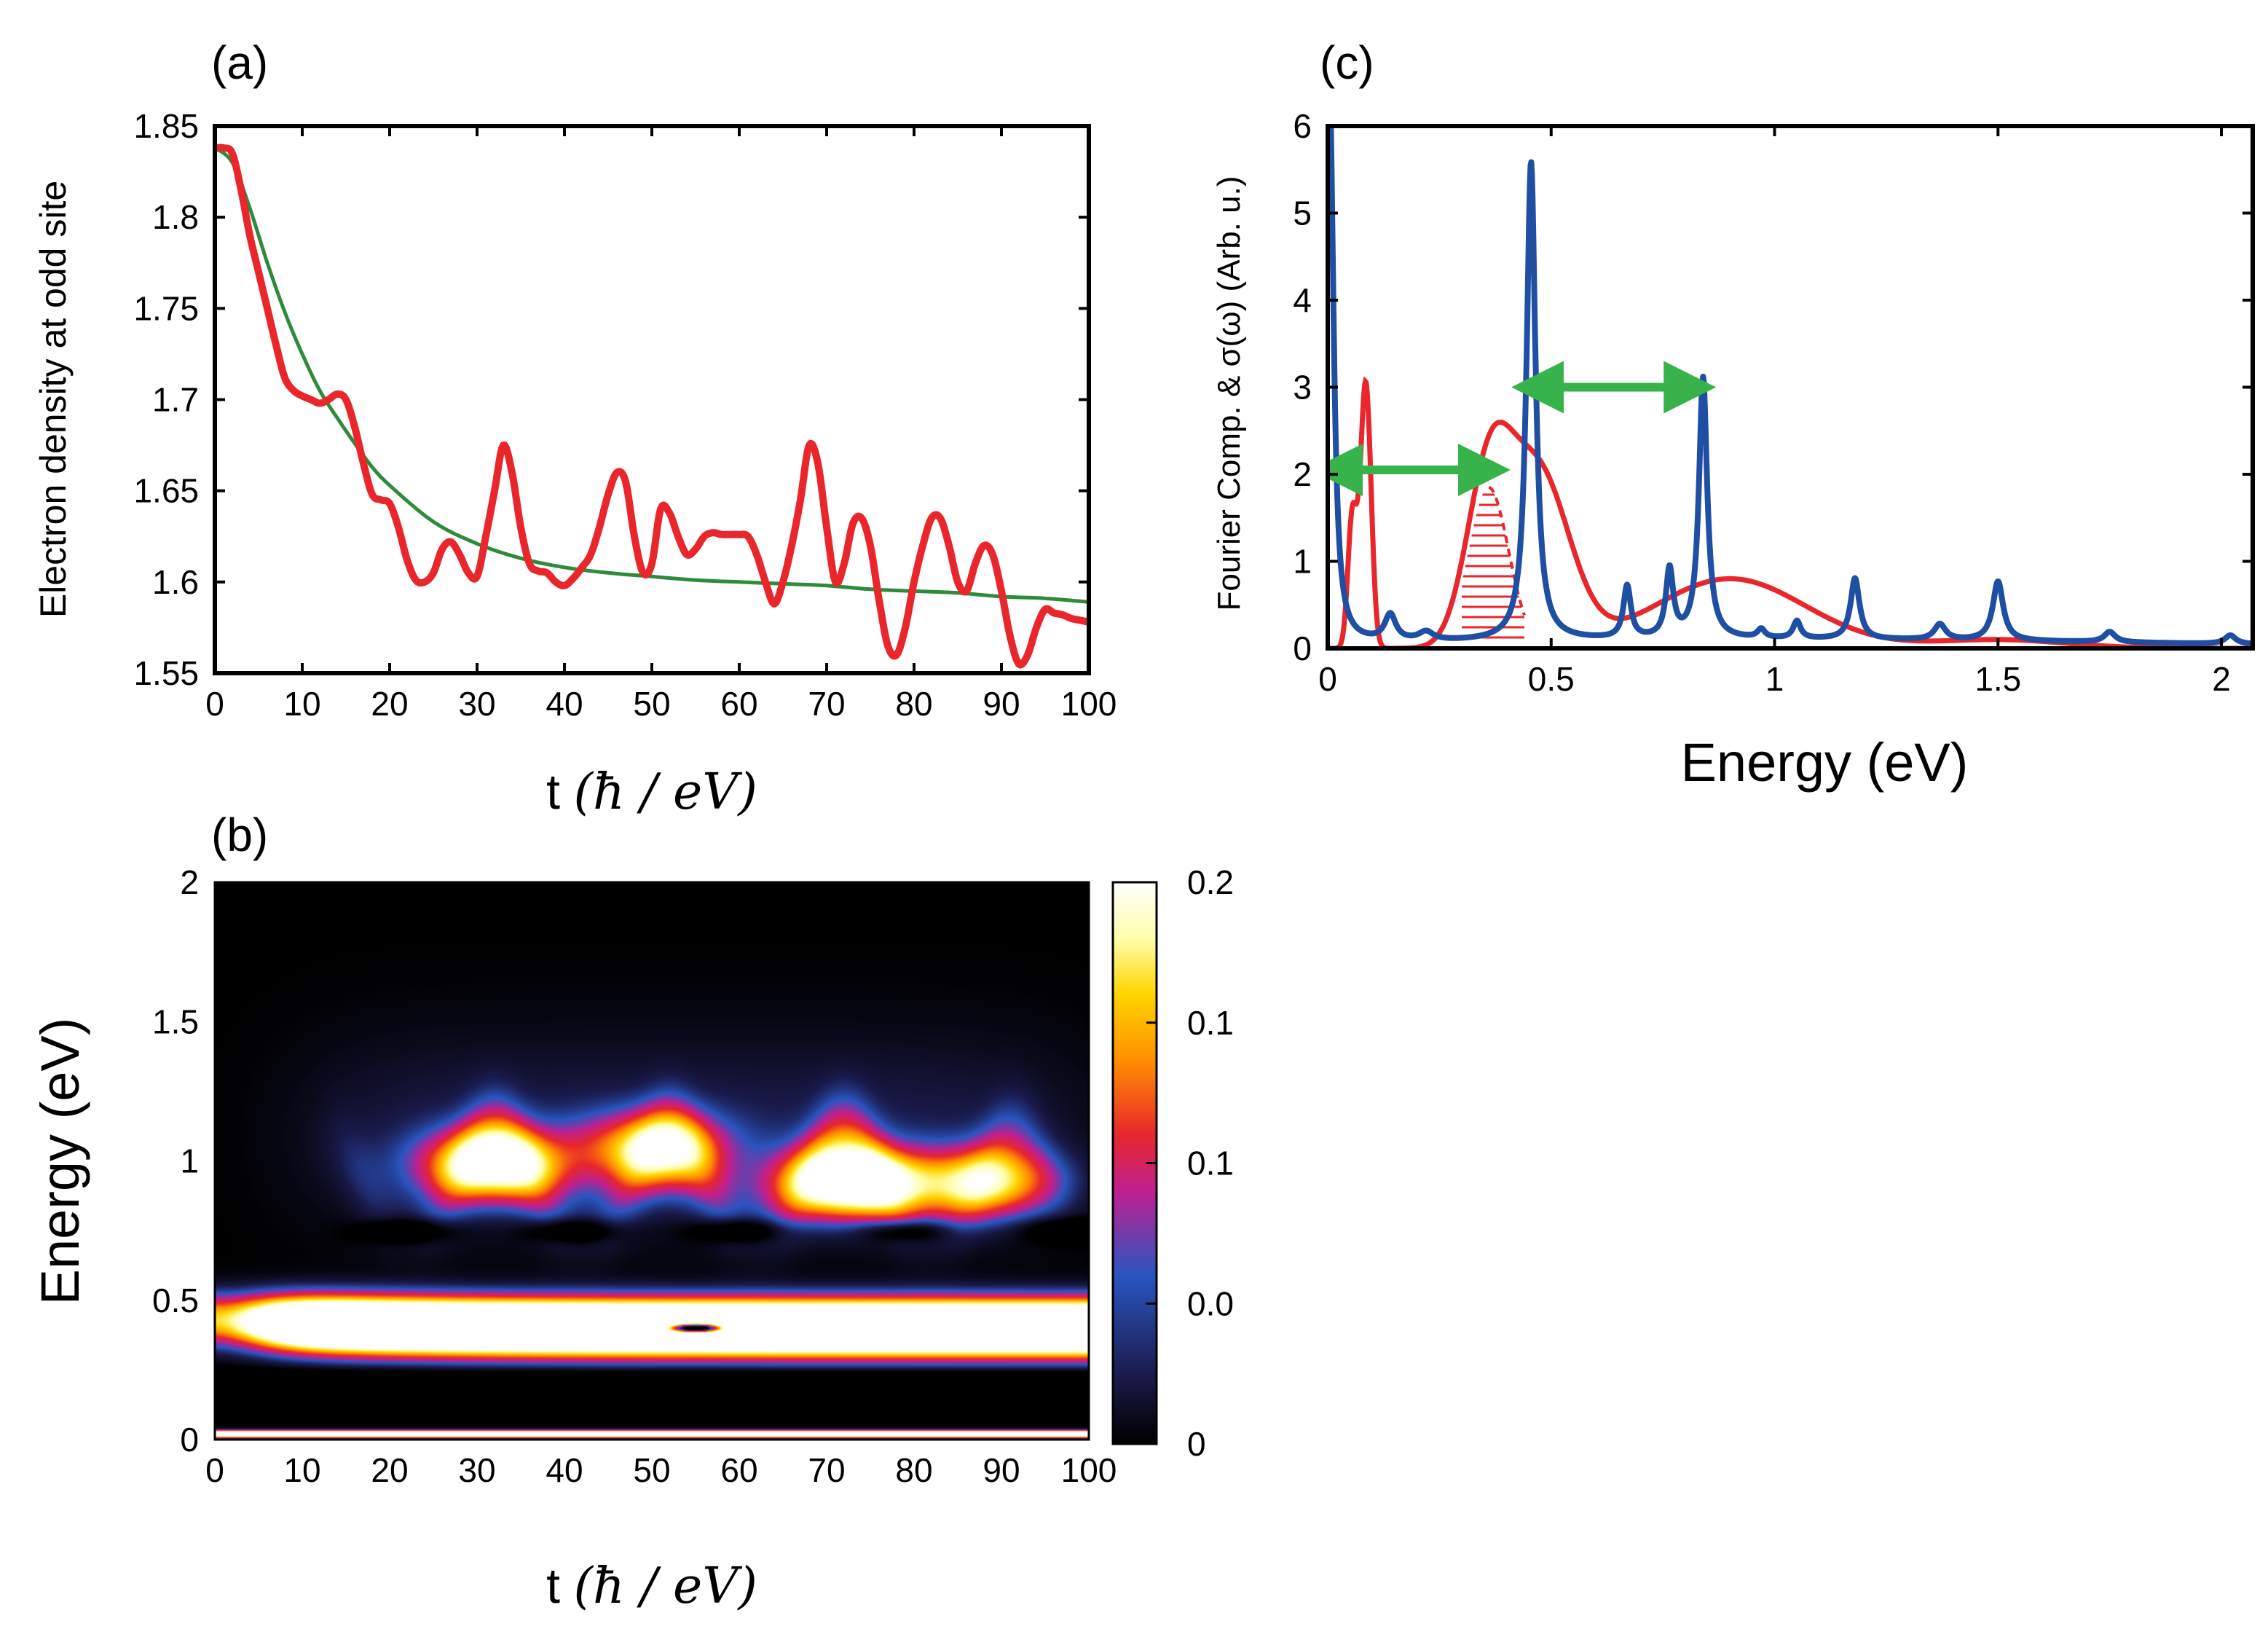  I want to click on panel-a-x-tick-label-7: 70, so click(826, 704).